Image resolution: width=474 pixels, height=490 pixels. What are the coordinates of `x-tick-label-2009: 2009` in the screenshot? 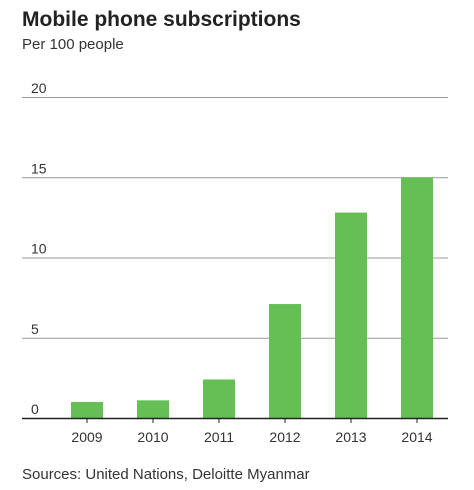 It's located at (86, 437).